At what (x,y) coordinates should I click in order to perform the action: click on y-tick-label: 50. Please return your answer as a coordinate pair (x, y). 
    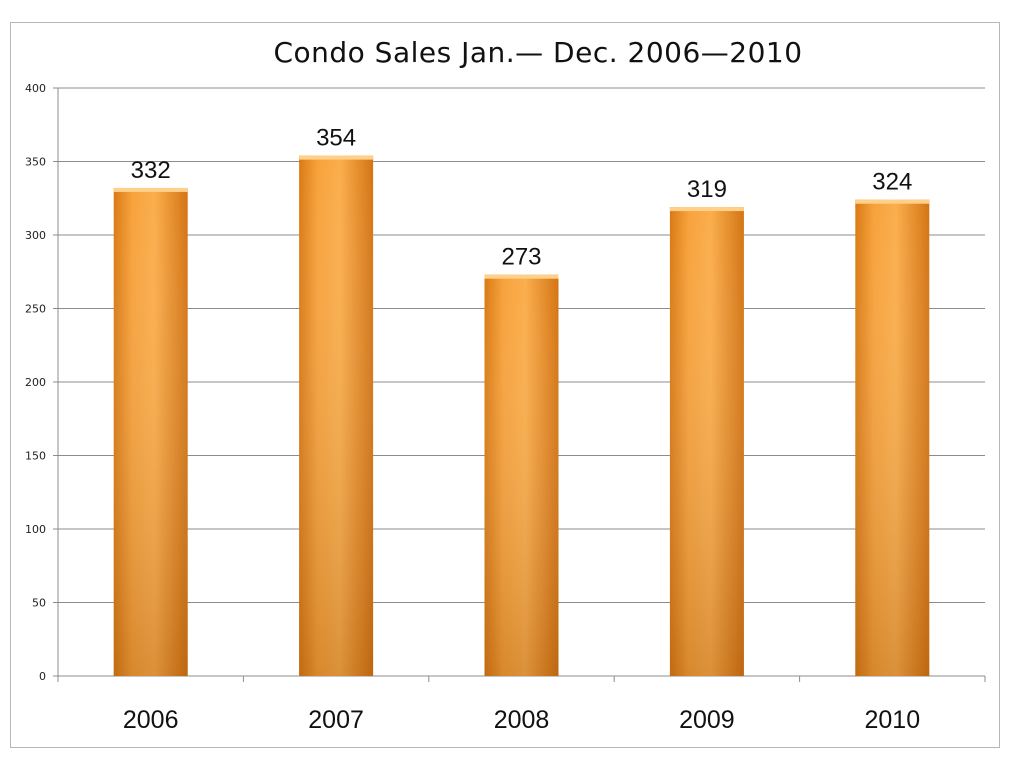
    Looking at the image, I should click on (39, 603).